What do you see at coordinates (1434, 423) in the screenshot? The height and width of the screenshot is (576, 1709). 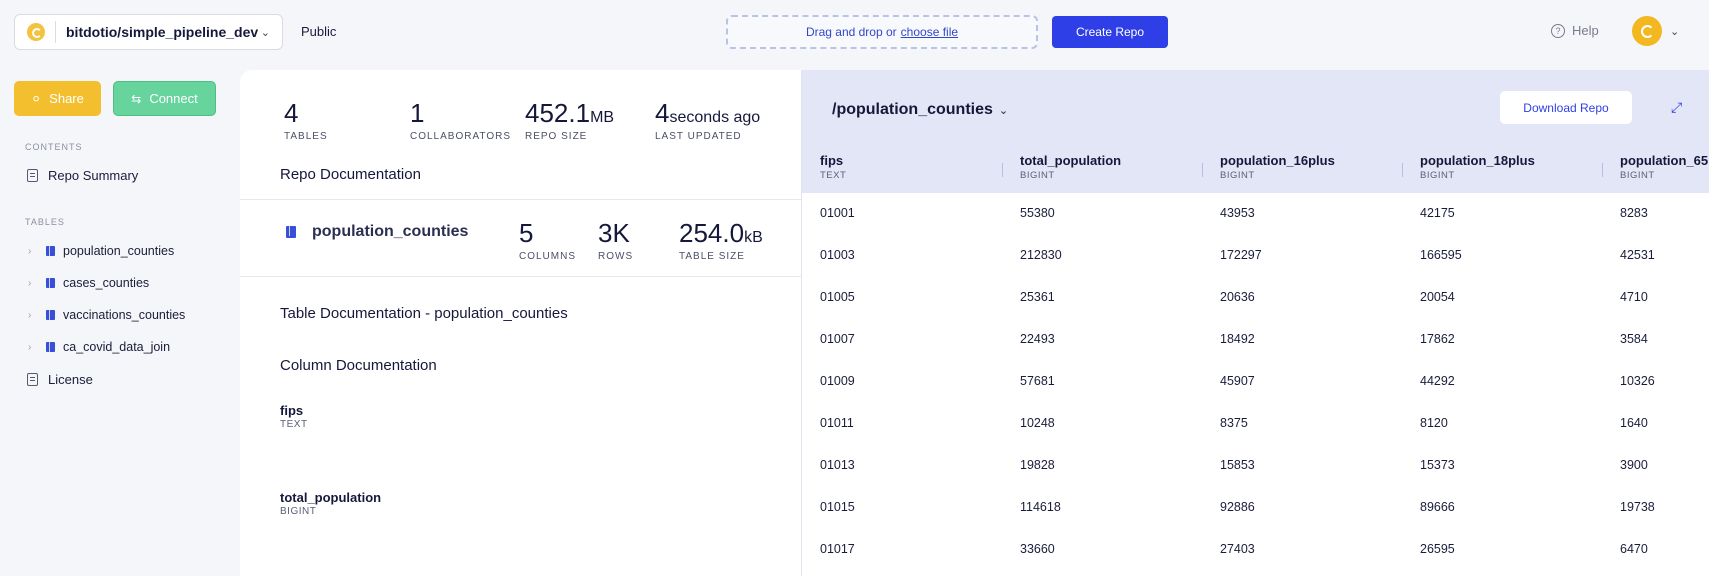 I see `table-cell: 8120` at bounding box center [1434, 423].